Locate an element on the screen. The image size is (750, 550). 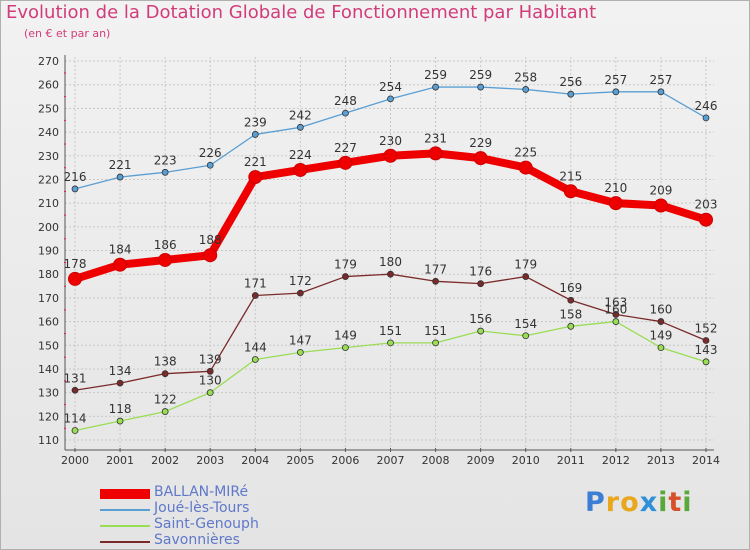
data-label: 221 is located at coordinates (255, 162).